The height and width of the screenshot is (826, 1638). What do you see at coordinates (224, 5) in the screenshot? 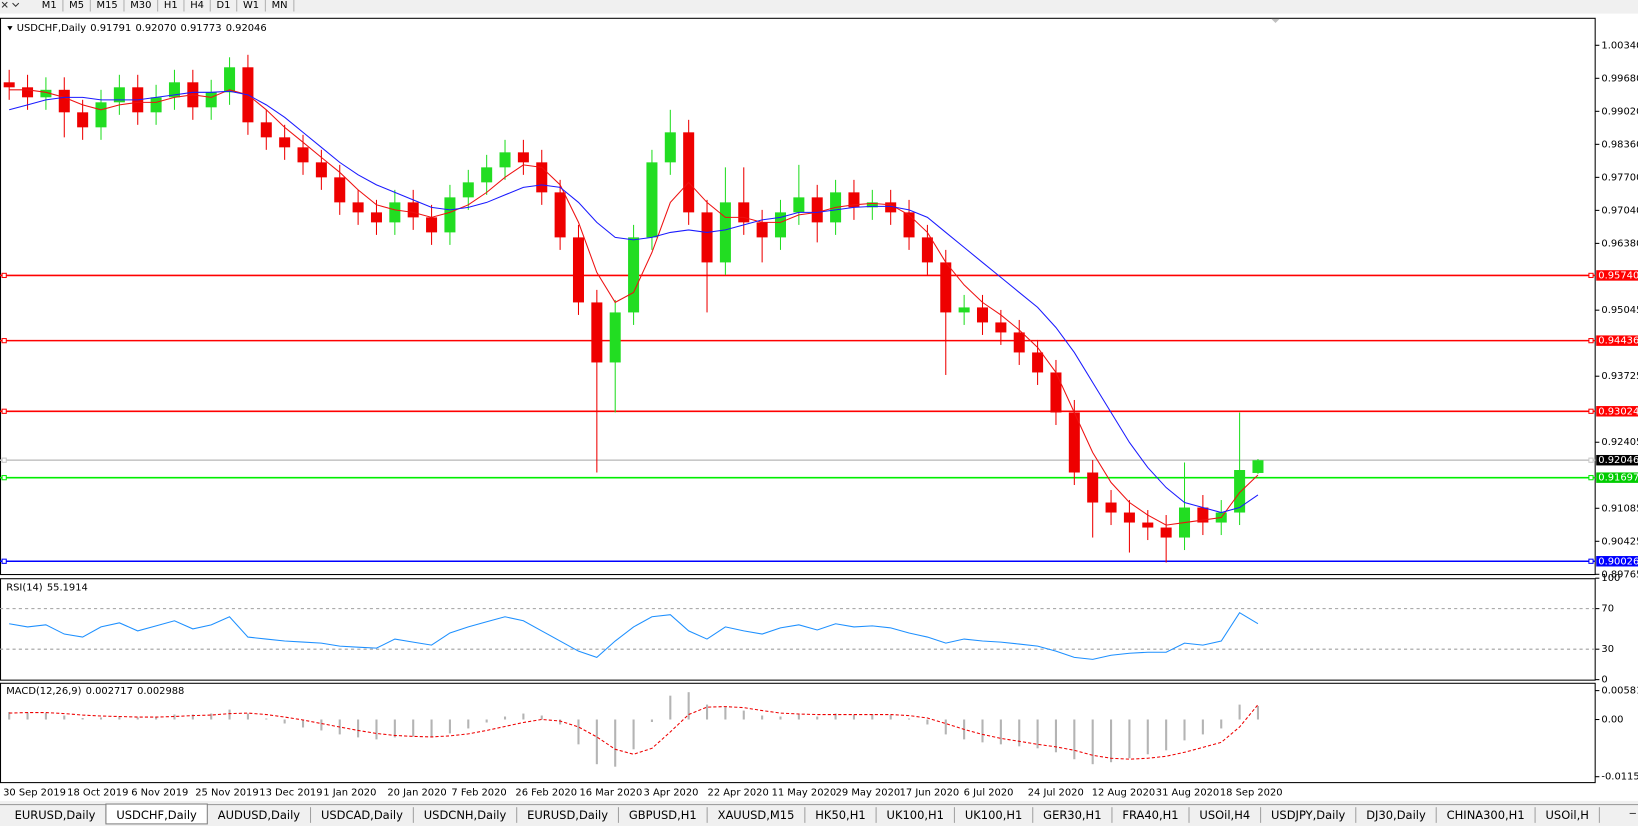
I see `timeframe-button: D1` at bounding box center [224, 5].